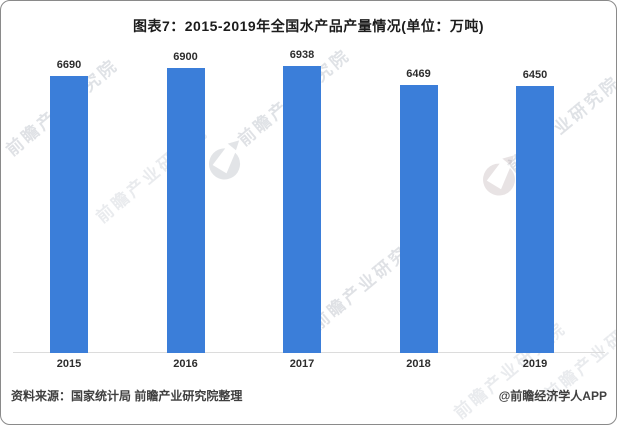 This screenshot has width=617, height=425. I want to click on footer: 资料来源：国家统计局 前瞻产业研究院整理 @前瞻经济学人APP, so click(309, 395).